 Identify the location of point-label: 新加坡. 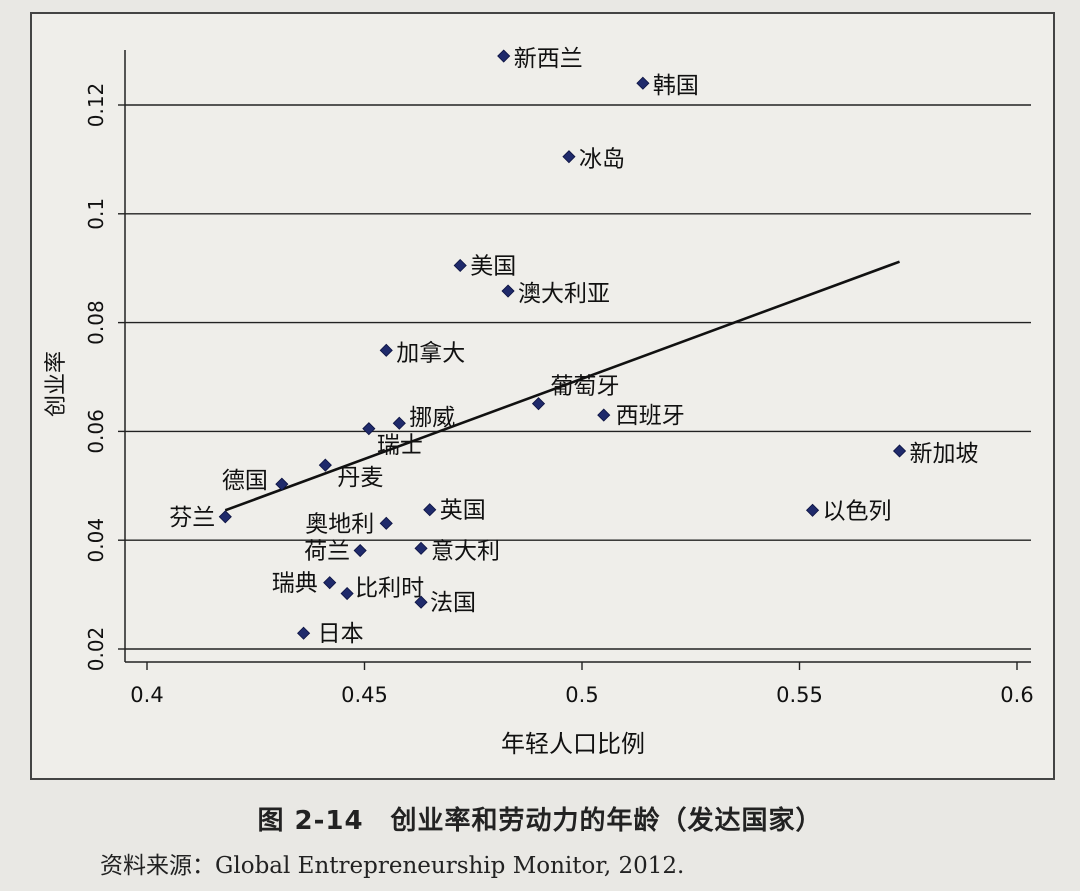
(944, 454).